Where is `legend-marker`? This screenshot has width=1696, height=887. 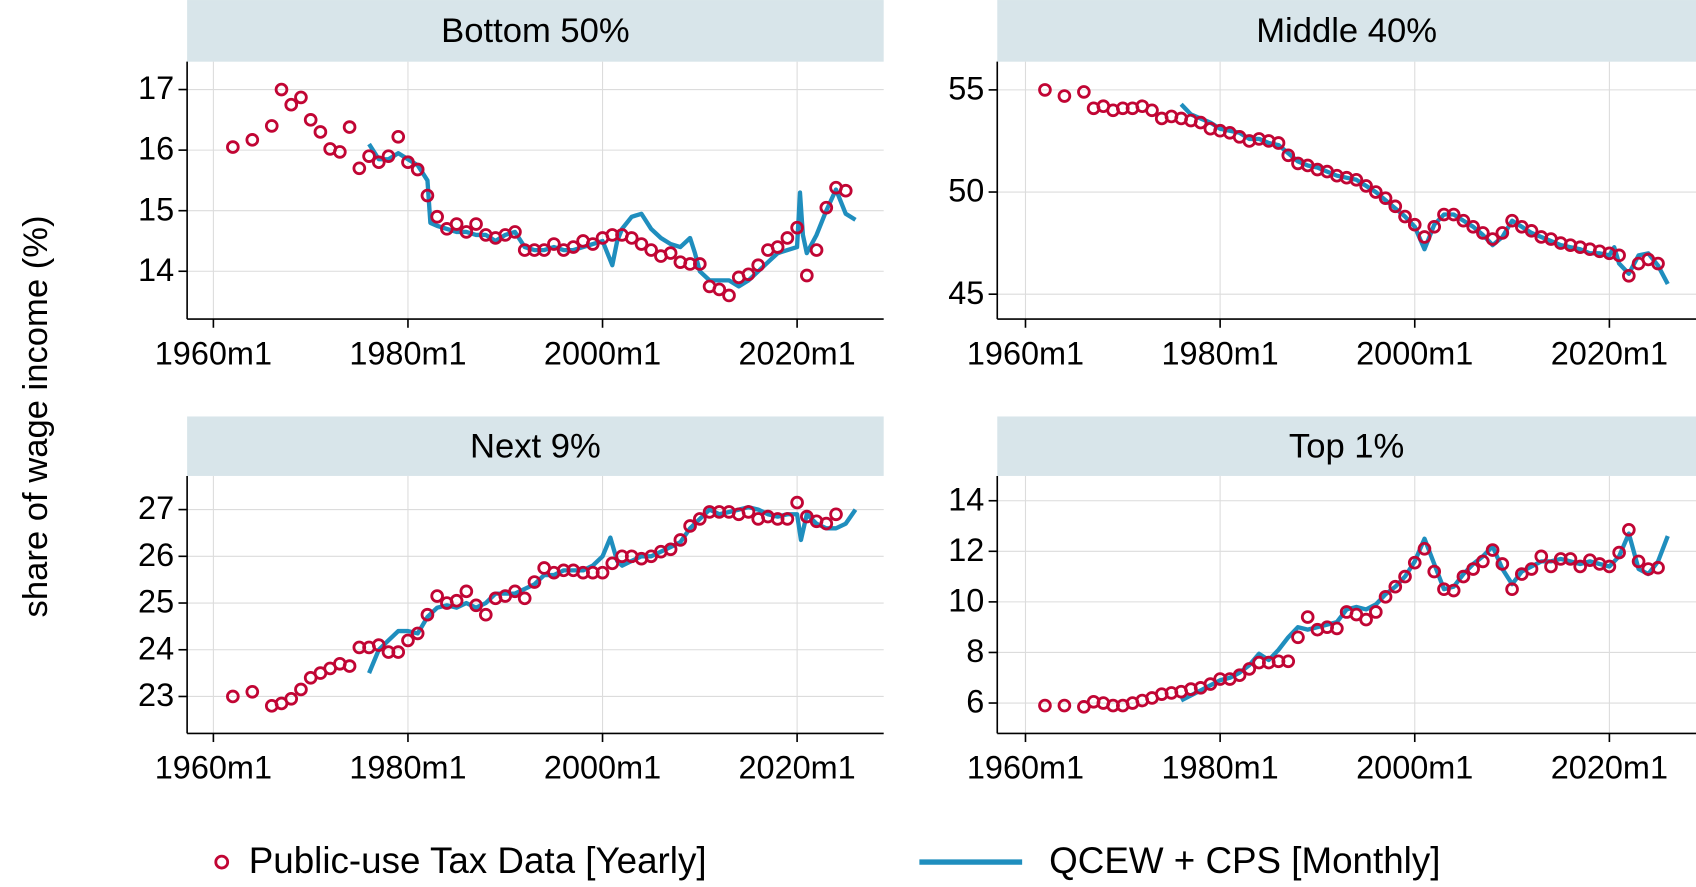
legend-marker is located at coordinates (222, 862).